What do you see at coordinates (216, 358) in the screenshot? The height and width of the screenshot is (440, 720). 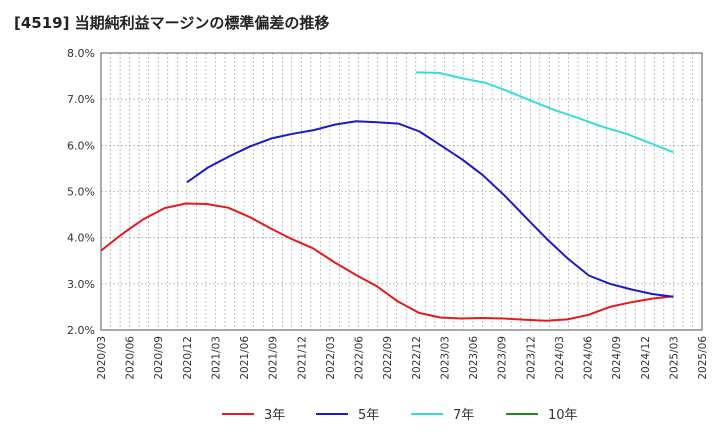 I see `x-tick-label: 2021/03` at bounding box center [216, 358].